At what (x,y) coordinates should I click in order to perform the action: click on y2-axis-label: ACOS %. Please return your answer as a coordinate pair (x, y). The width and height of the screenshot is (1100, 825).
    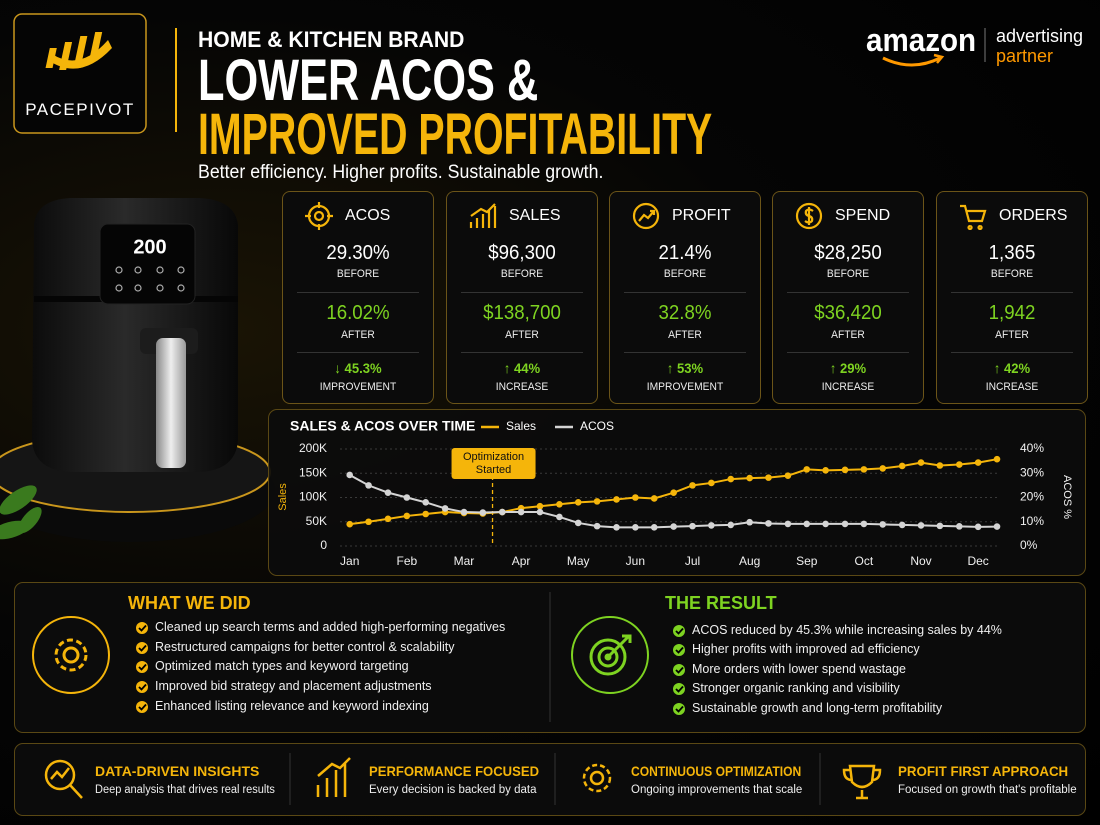
    Looking at the image, I should click on (1067, 497).